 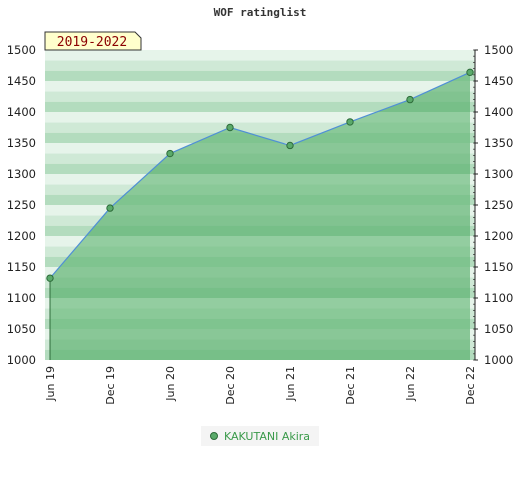 I want to click on y-tick-label-left: 1500, so click(x=21, y=50).